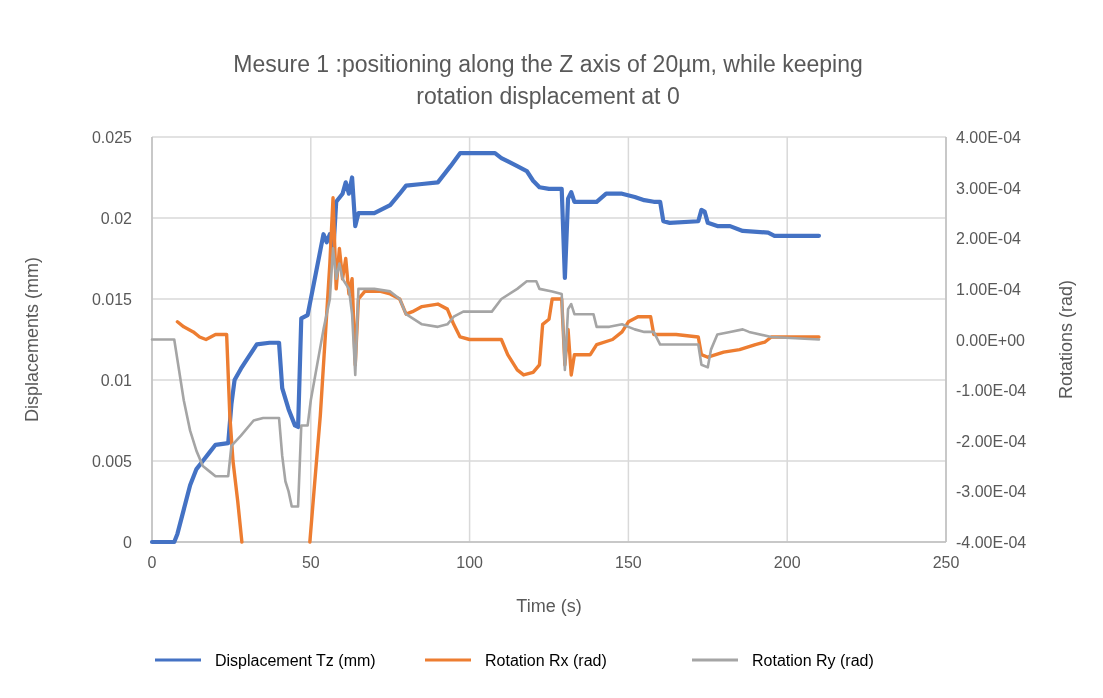 The width and height of the screenshot is (1103, 698). What do you see at coordinates (989, 188) in the screenshot?
I see `y2-tick-label: 3.00E-04` at bounding box center [989, 188].